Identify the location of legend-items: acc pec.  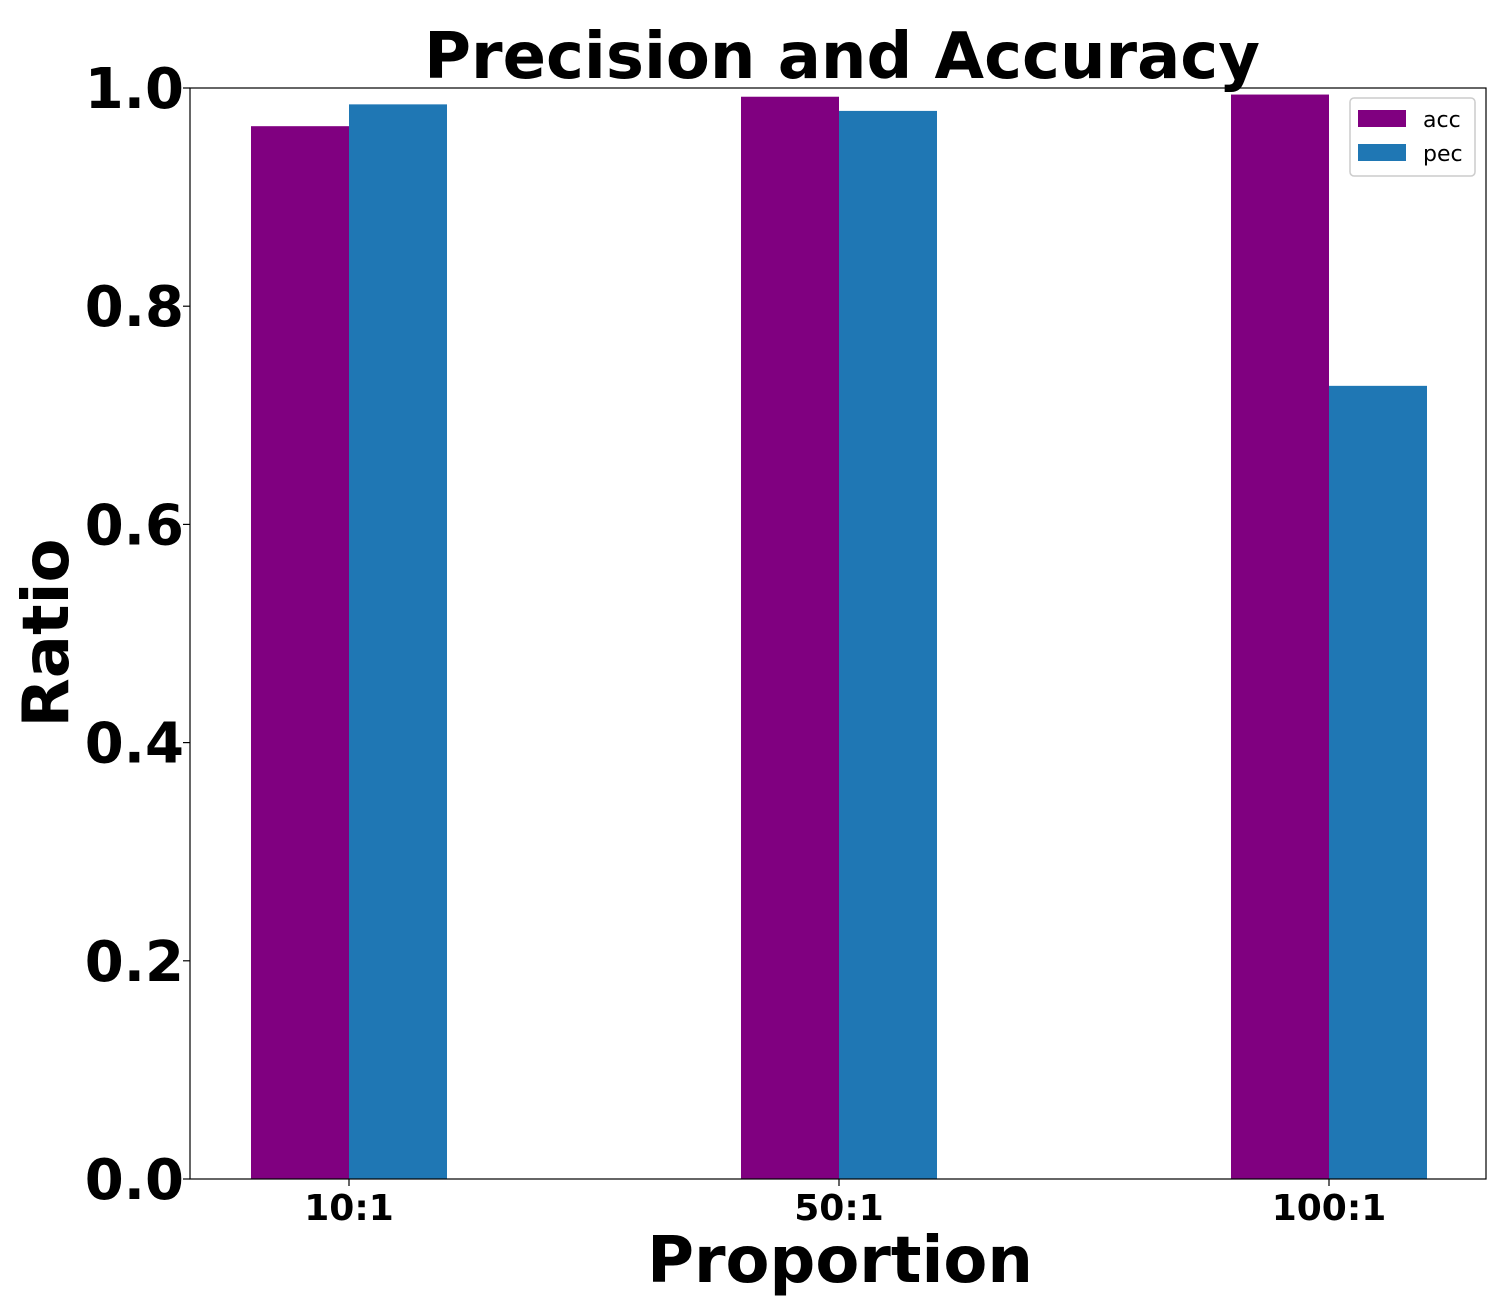
(1410, 137).